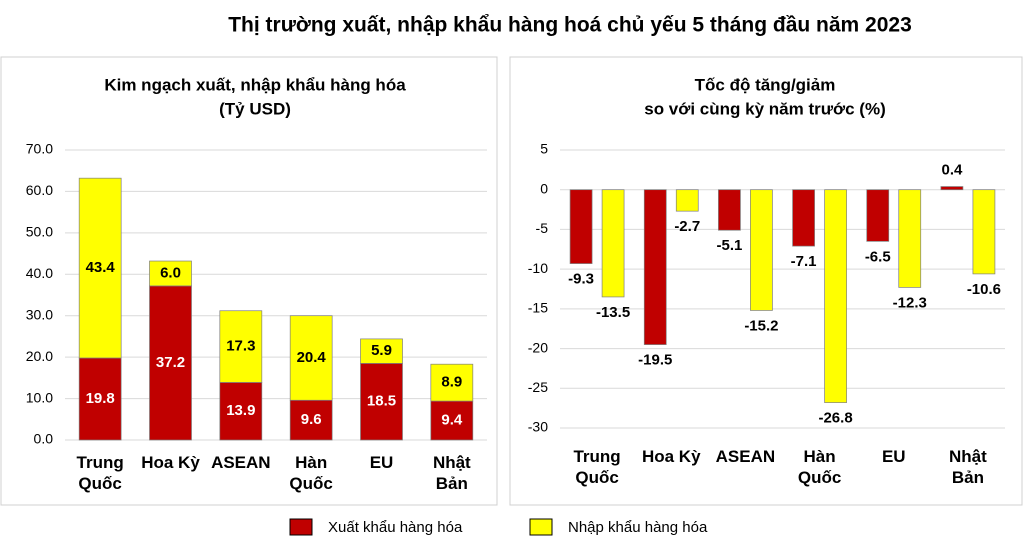  I want to click on data-label: 6.0, so click(170, 272).